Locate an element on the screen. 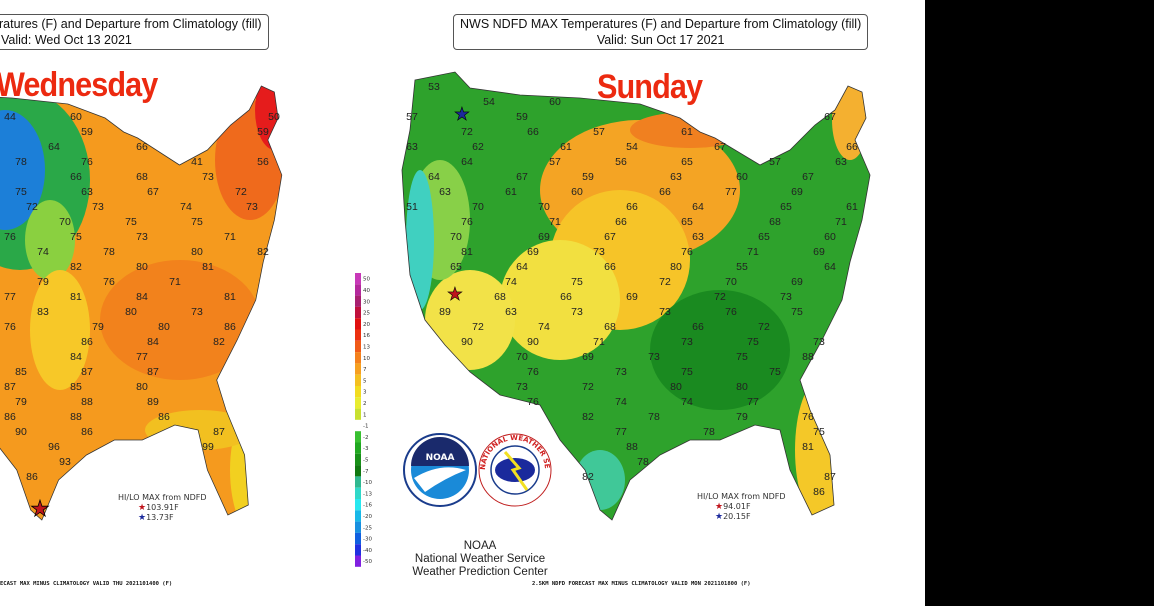  legend-tick-label: -50 is located at coordinates (367, 562).